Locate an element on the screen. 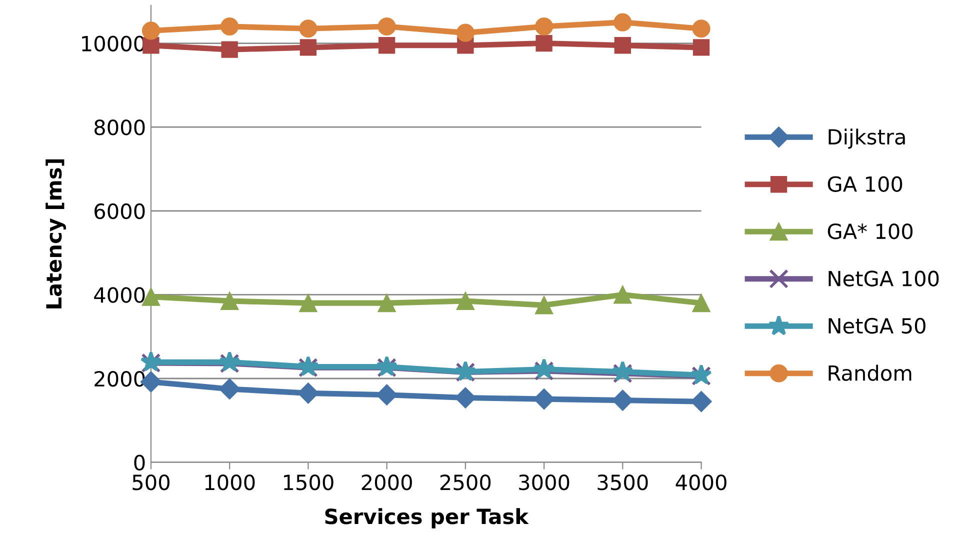  x-tick-label: 4000 is located at coordinates (701, 482).